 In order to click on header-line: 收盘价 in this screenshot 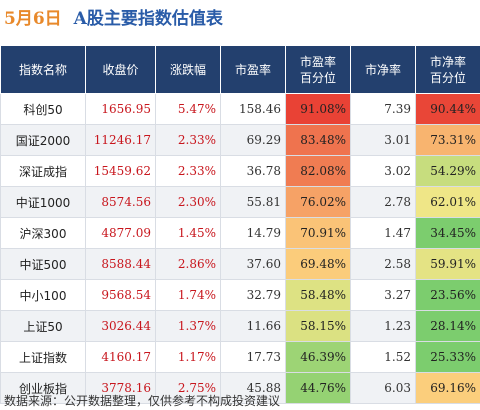, I will do `click(120, 69)`.